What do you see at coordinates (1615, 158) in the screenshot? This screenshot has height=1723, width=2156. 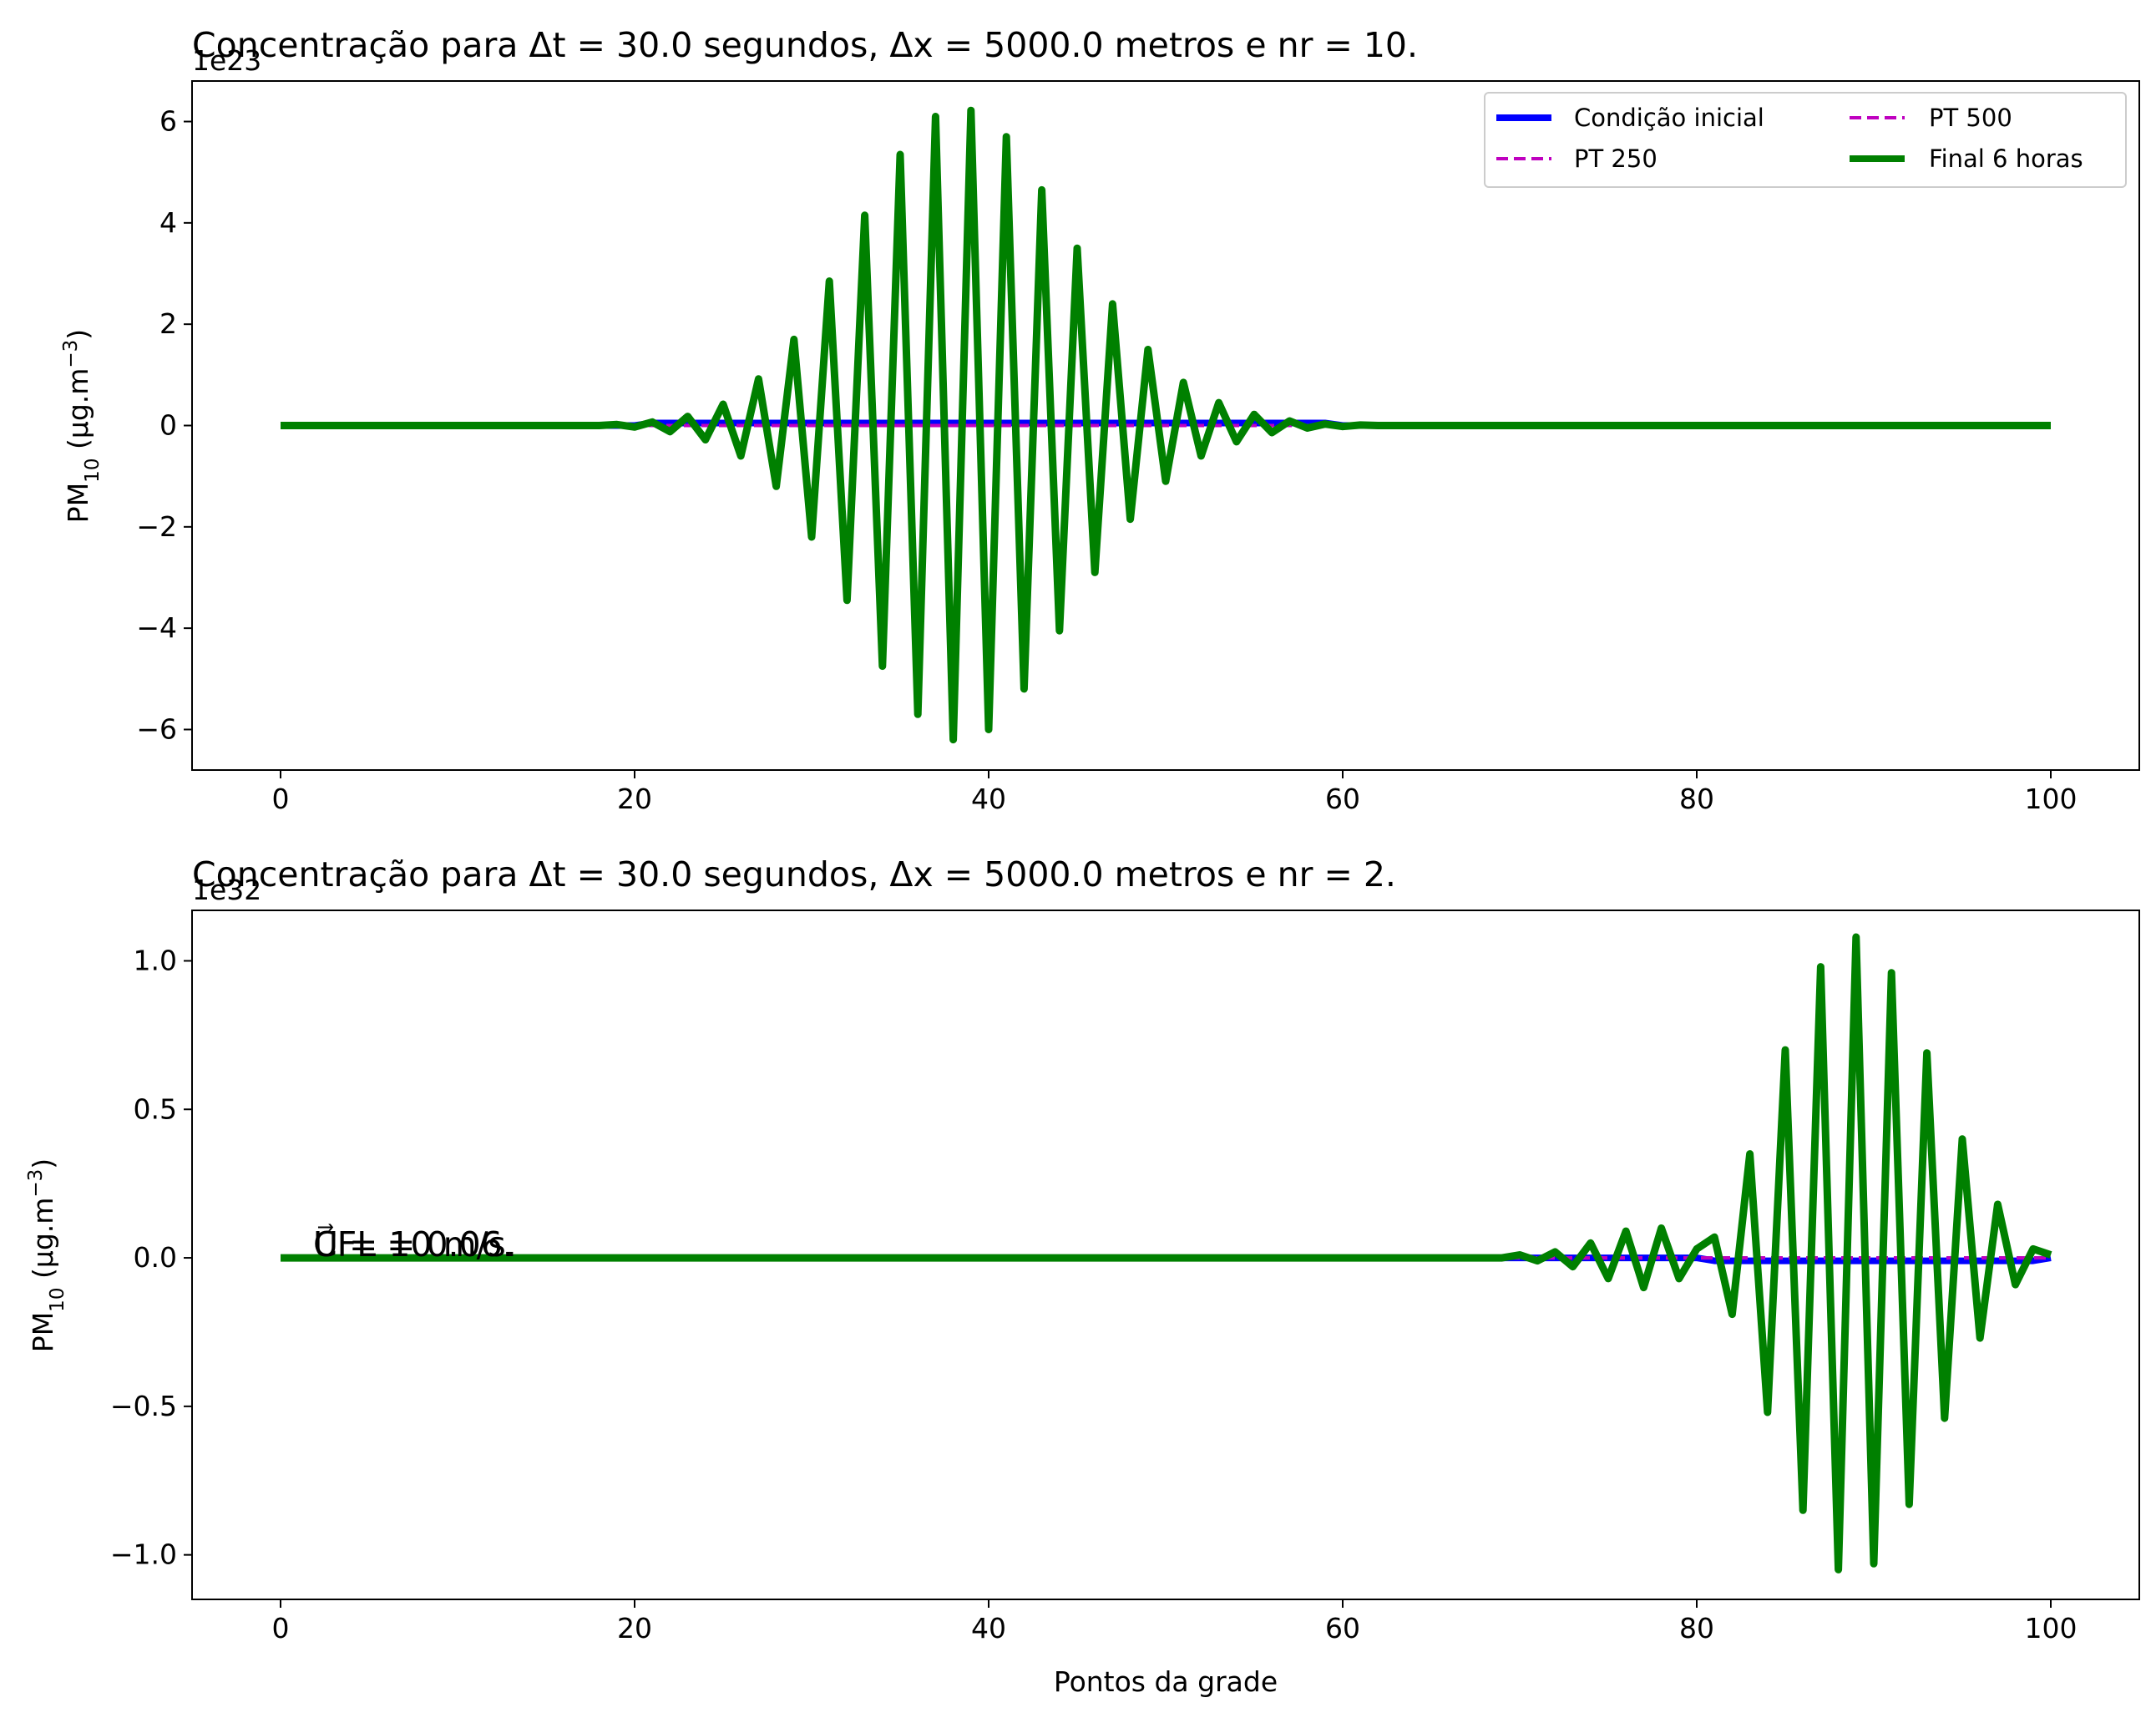 I see `legend-label-pt250: PT 250` at bounding box center [1615, 158].